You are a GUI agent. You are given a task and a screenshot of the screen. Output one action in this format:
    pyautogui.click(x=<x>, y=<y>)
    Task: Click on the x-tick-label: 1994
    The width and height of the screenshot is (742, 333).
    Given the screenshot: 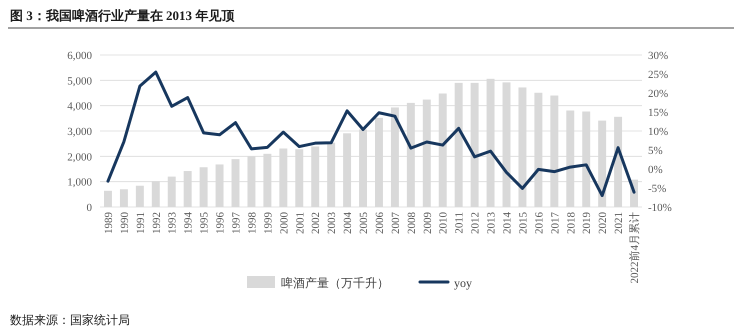 What is the action you would take?
    pyautogui.click(x=188, y=223)
    